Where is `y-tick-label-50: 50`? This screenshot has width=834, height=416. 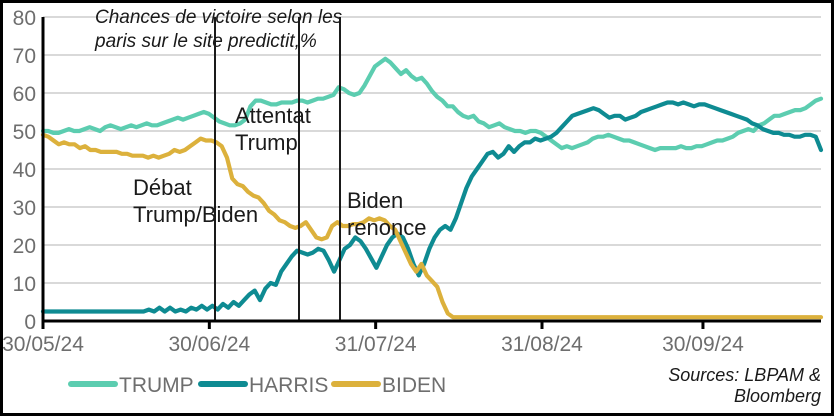 y-tick-label-50: 50 is located at coordinates (24, 132).